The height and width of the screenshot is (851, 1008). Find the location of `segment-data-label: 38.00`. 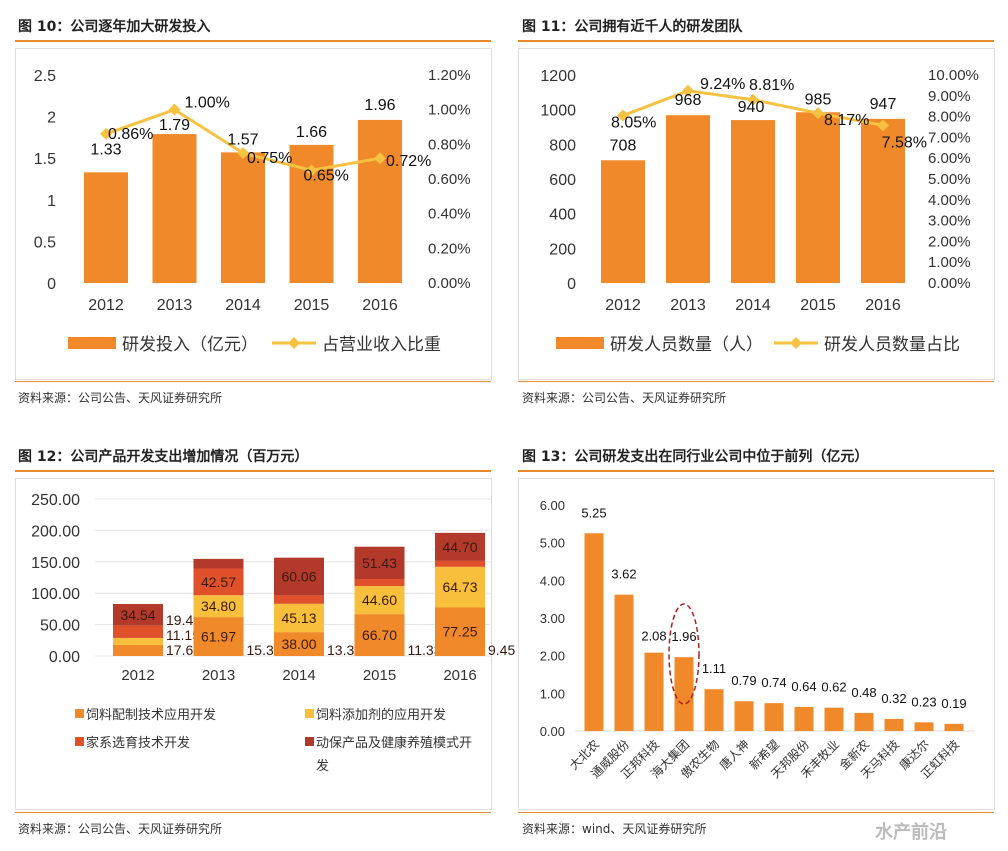

segment-data-label: 38.00 is located at coordinates (298, 644).